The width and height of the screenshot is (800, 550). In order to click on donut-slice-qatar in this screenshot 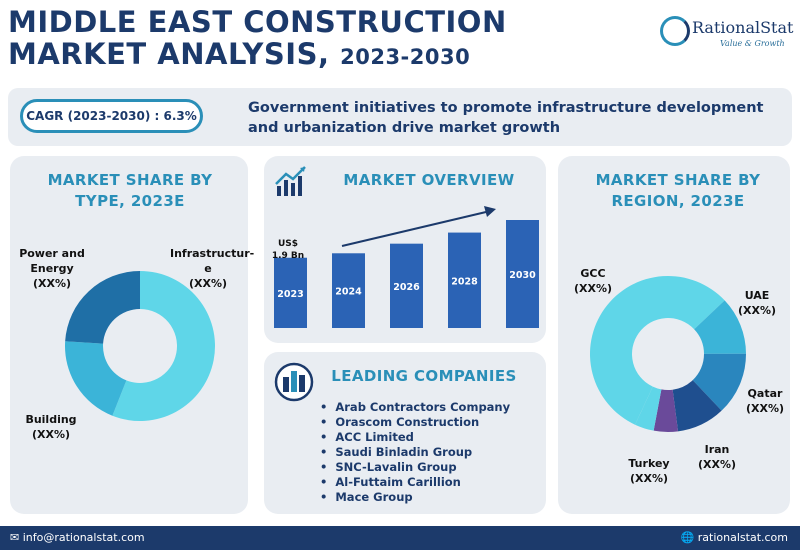, I will do `click(719, 382)`.